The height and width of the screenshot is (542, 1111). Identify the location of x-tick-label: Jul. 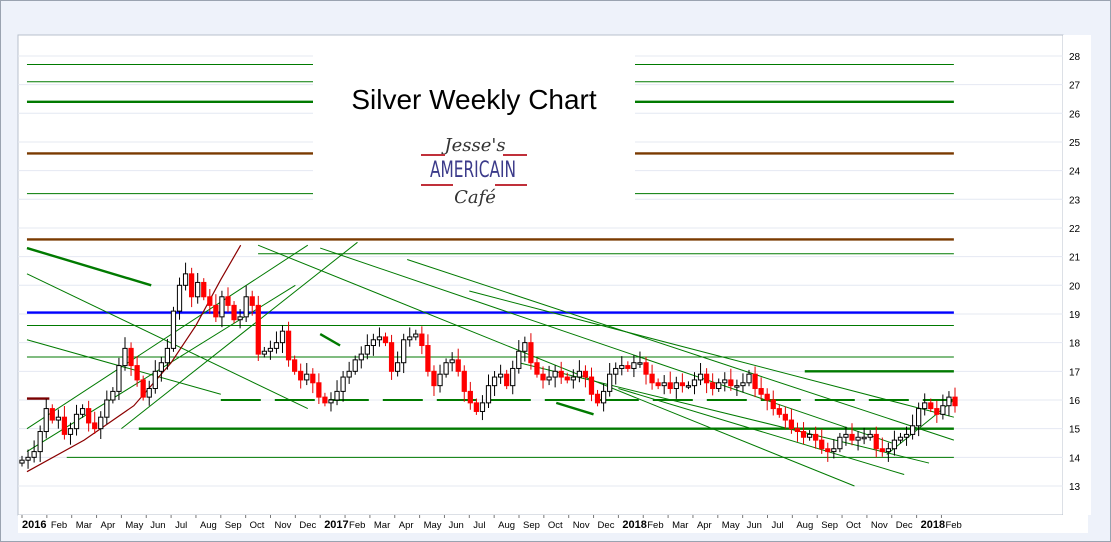
(181, 525).